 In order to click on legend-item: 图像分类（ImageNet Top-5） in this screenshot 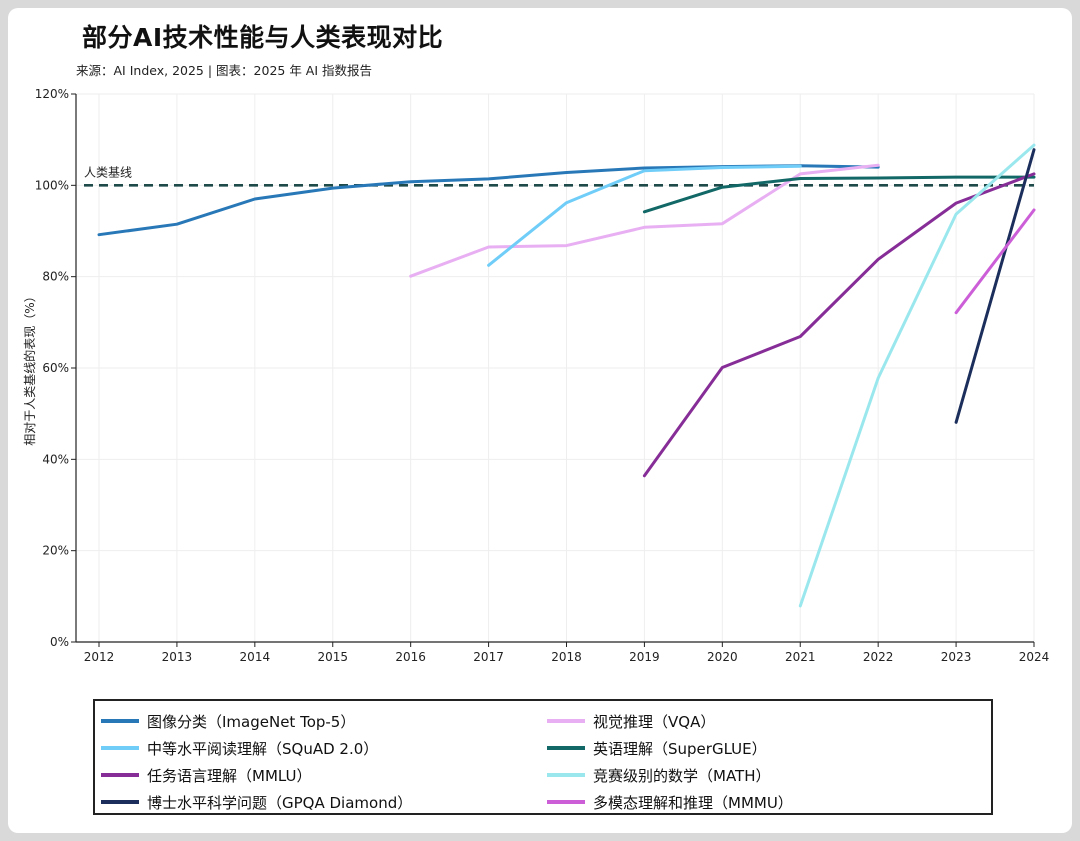, I will do `click(228, 721)`.